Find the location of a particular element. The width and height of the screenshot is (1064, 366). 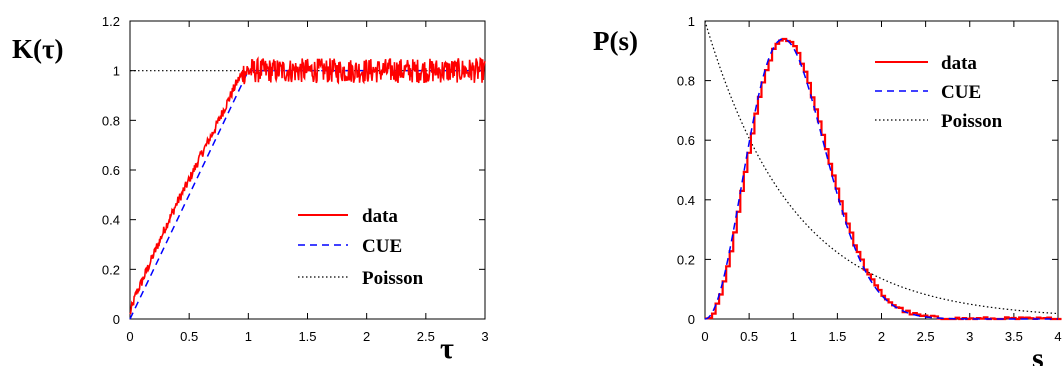

legend-label-poisson-right: Poisson is located at coordinates (972, 121).